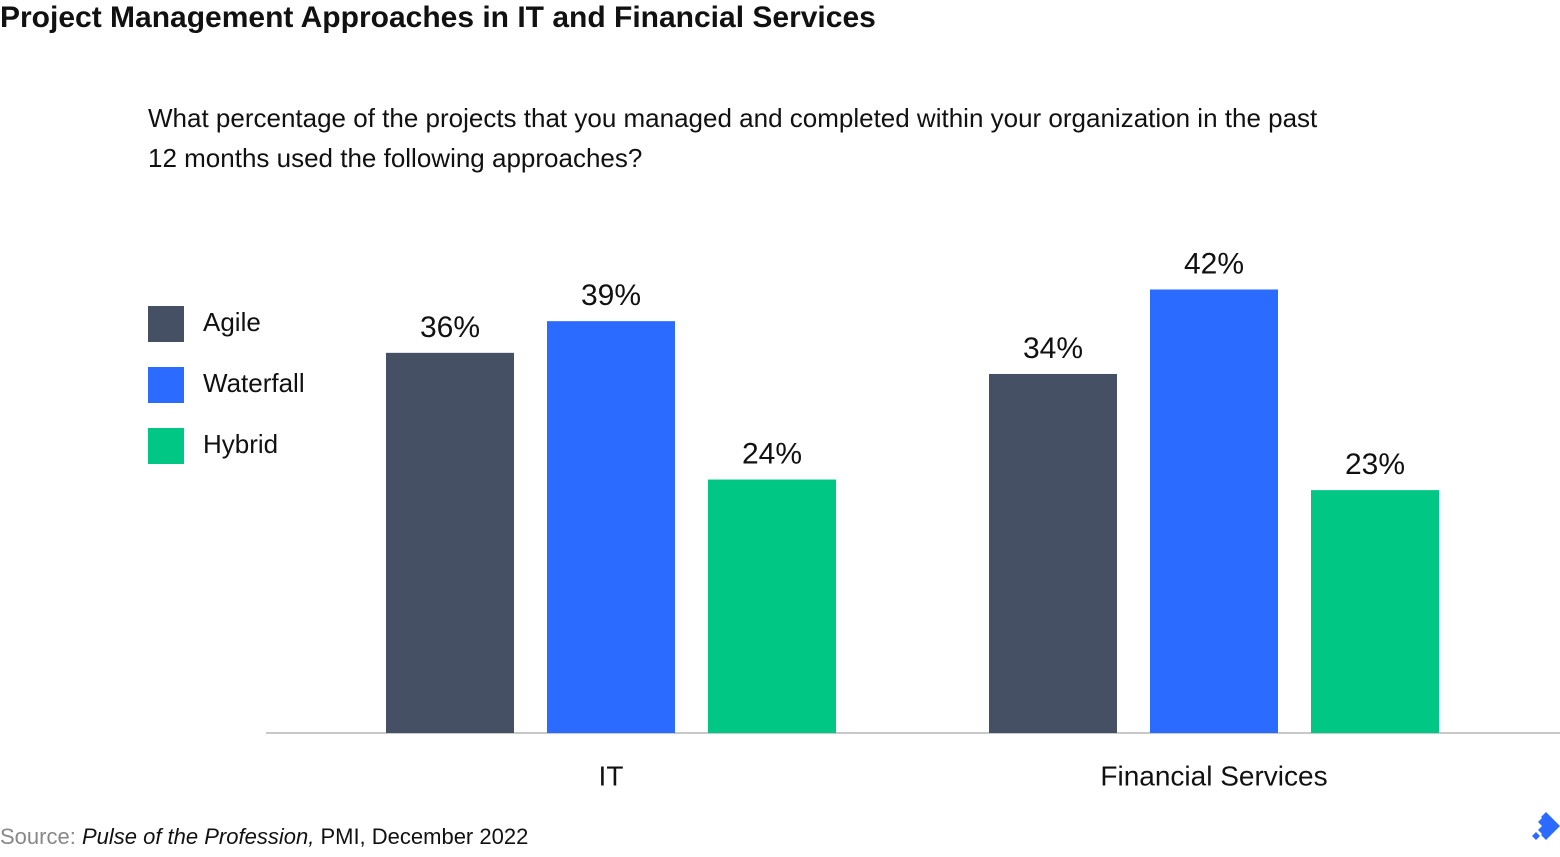  Describe the element at coordinates (450, 327) in the screenshot. I see `value-label: 36%` at that location.